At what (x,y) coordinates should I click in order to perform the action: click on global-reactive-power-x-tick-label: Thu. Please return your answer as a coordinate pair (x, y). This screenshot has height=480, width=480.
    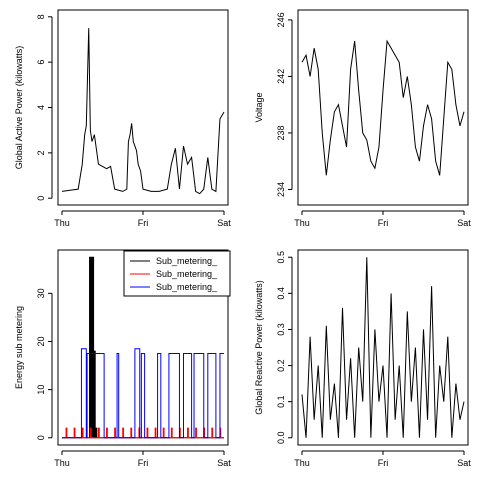
    Looking at the image, I should click on (302, 463).